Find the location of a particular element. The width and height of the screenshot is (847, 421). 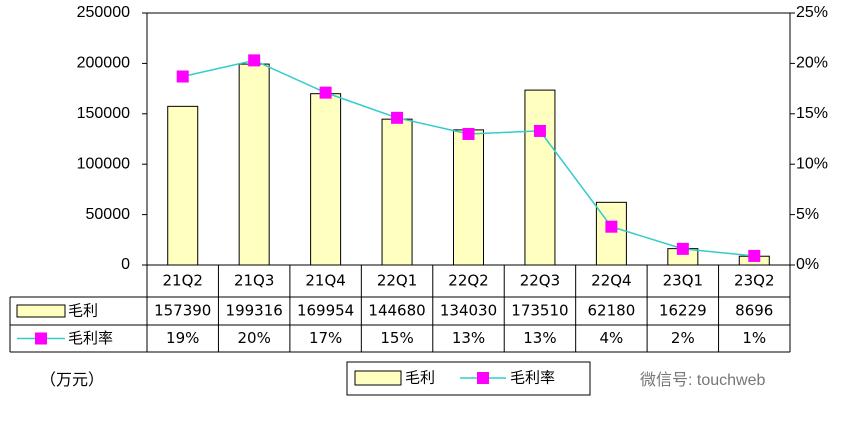

y2-tick-label: 5% is located at coordinates (807, 214).